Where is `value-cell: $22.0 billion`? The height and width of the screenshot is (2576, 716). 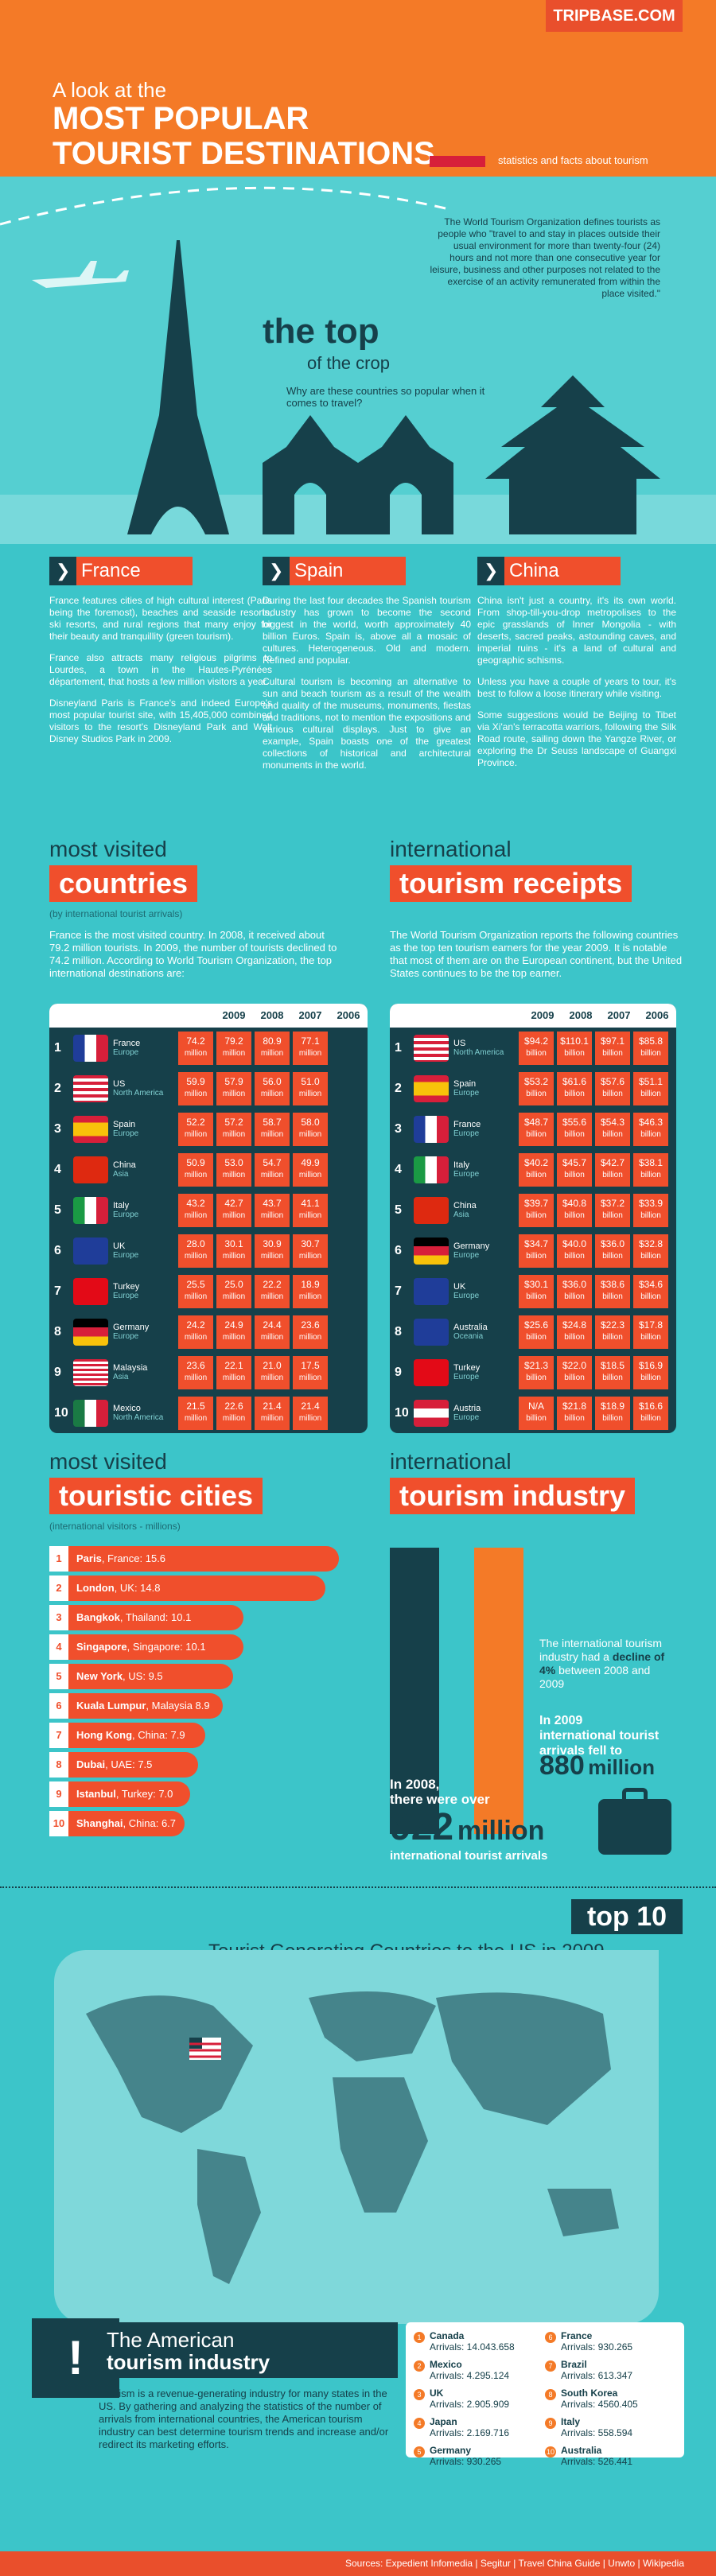
value-cell: $22.0 billion is located at coordinates (575, 1372).